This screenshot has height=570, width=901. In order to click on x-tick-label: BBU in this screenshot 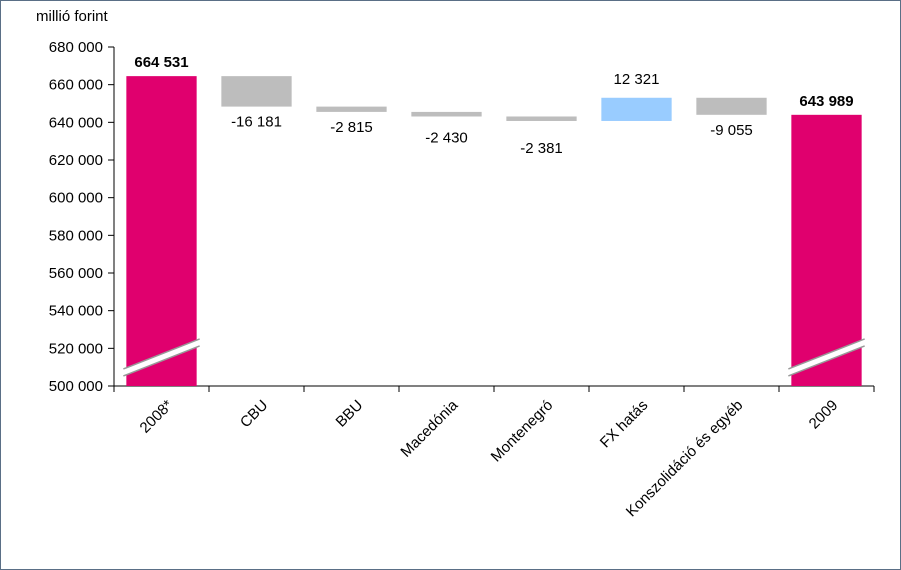, I will do `click(349, 414)`.